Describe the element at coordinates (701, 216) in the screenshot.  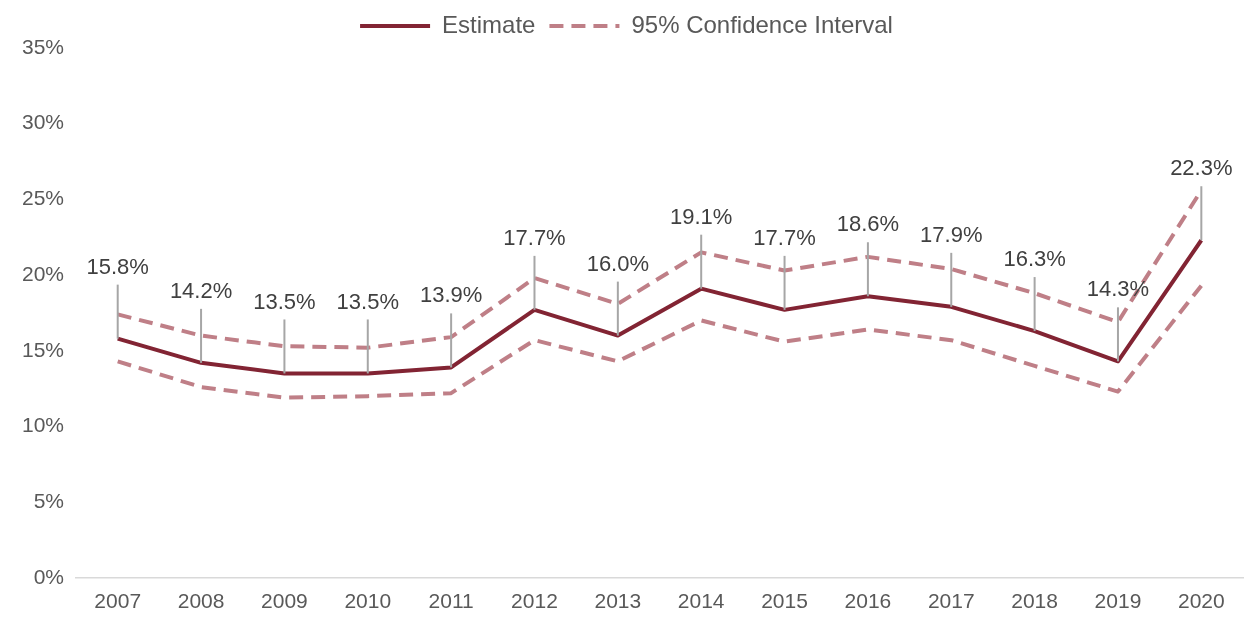
I see `data-label: 19.1%` at that location.